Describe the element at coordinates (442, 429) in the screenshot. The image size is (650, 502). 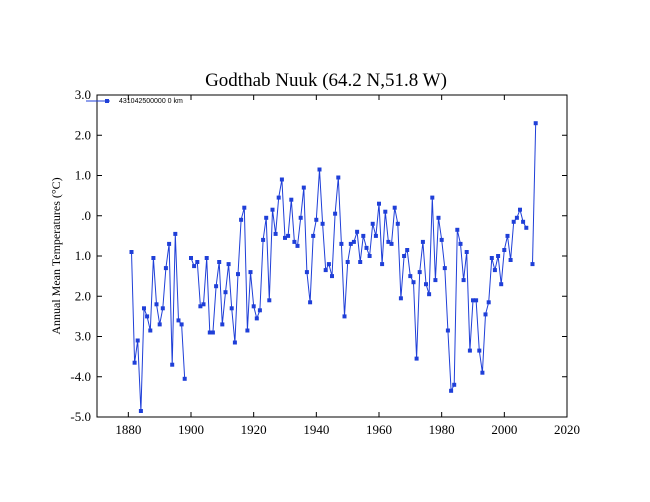
I see `x-tick-label: 1980` at that location.